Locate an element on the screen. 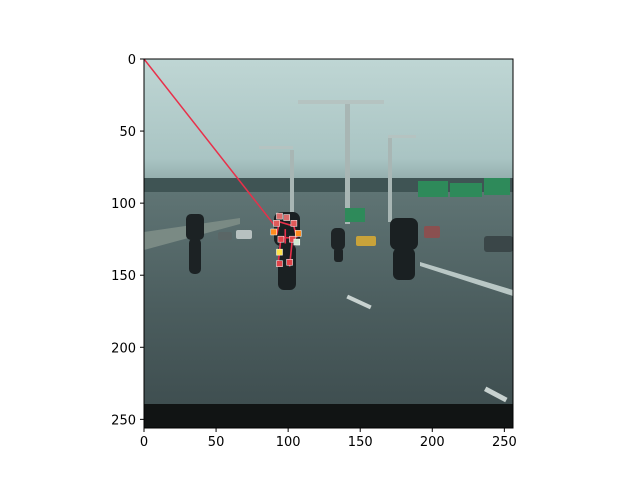  y-tick-label: 250 is located at coordinates (123, 420).